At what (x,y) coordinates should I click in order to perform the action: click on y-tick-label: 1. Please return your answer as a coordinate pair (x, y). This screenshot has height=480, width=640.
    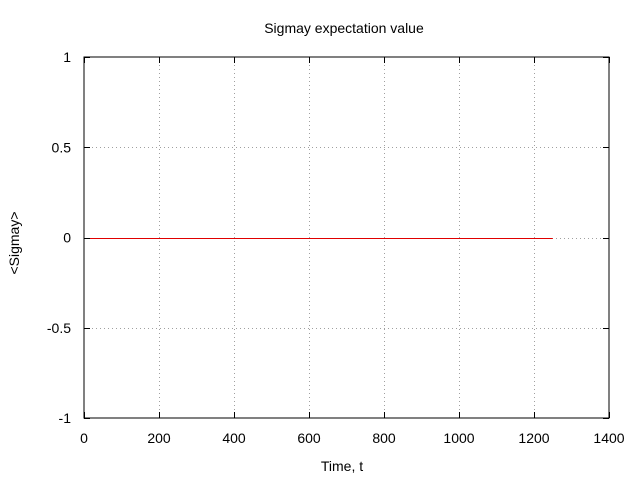
    Looking at the image, I should click on (67, 57).